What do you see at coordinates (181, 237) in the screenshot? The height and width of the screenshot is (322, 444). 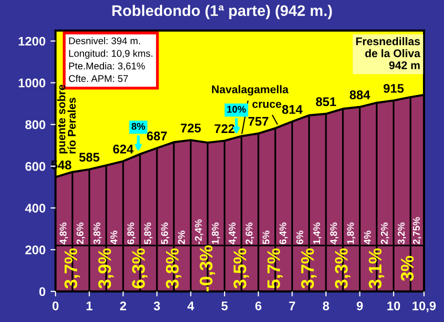 I see `annotation: 2%` at bounding box center [181, 237].